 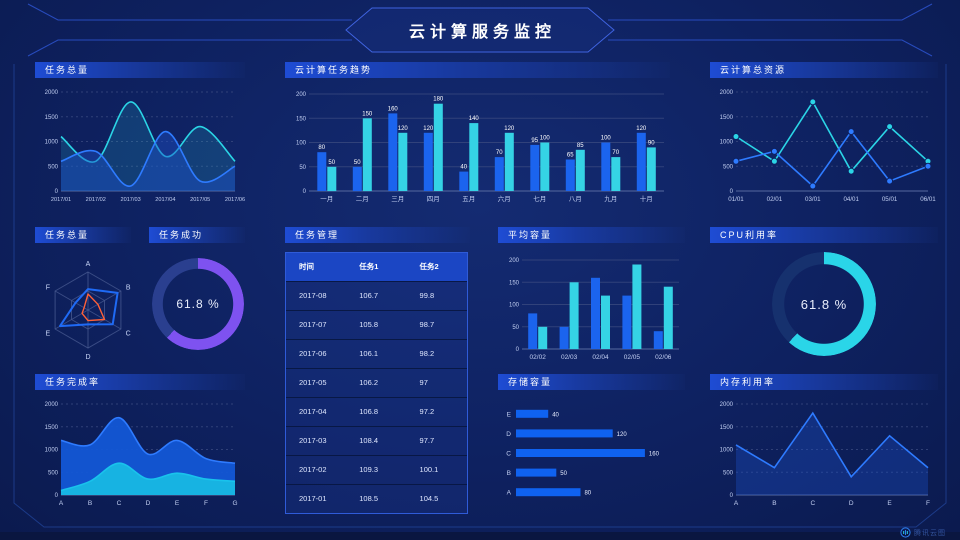 I want to click on svg-text: 05/01, so click(x=890, y=199).